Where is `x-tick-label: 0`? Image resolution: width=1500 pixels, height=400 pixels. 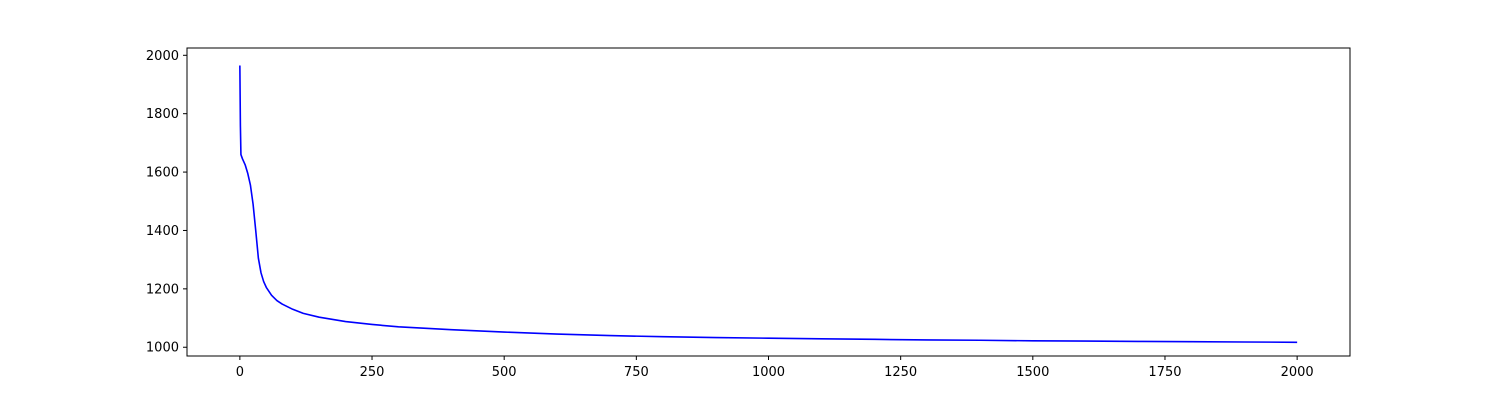 x-tick-label: 0 is located at coordinates (240, 372).